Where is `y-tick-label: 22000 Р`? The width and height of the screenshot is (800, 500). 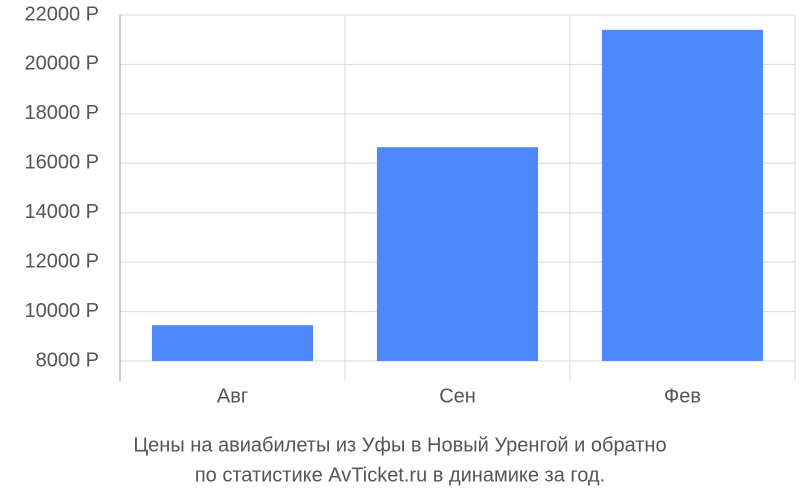 y-tick-label: 22000 Р is located at coordinates (61, 14).